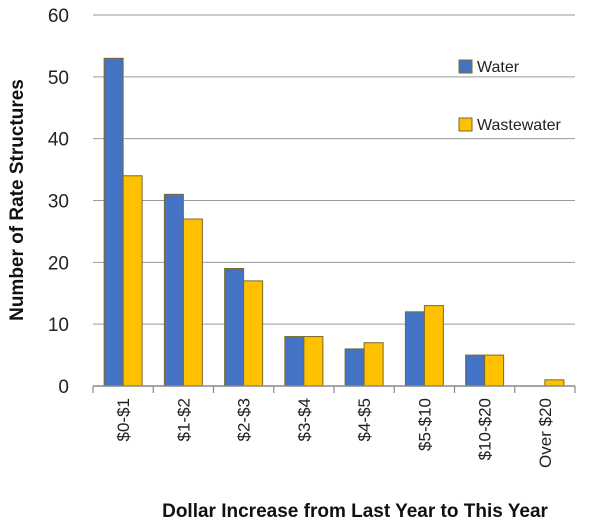  I want to click on y-tick-label: 20, so click(58, 263).